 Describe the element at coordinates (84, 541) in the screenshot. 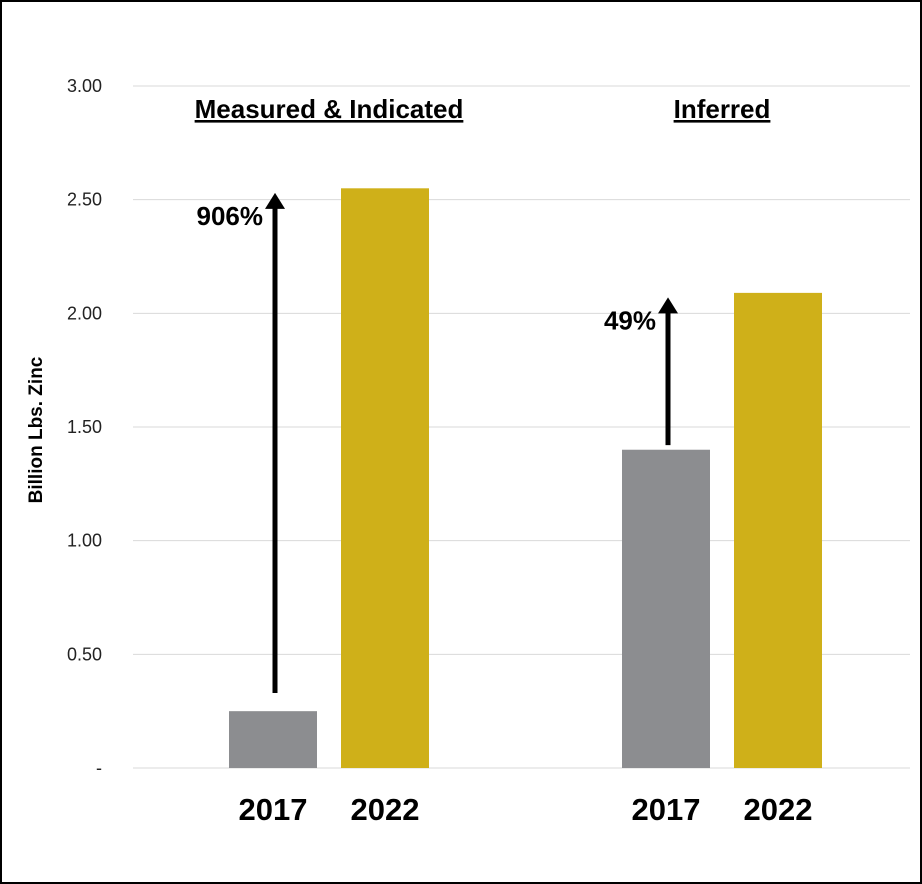

I see `y-tick-label: 1.00` at that location.